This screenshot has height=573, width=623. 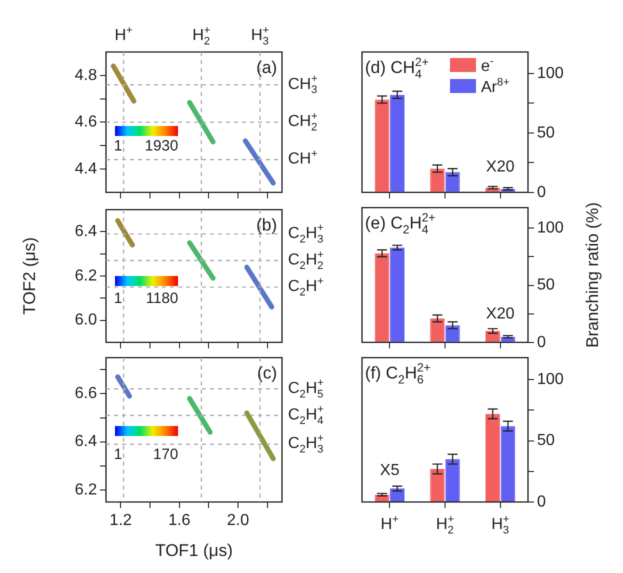 What do you see at coordinates (161, 146) in the screenshot?
I see `annotation: 1930` at bounding box center [161, 146].